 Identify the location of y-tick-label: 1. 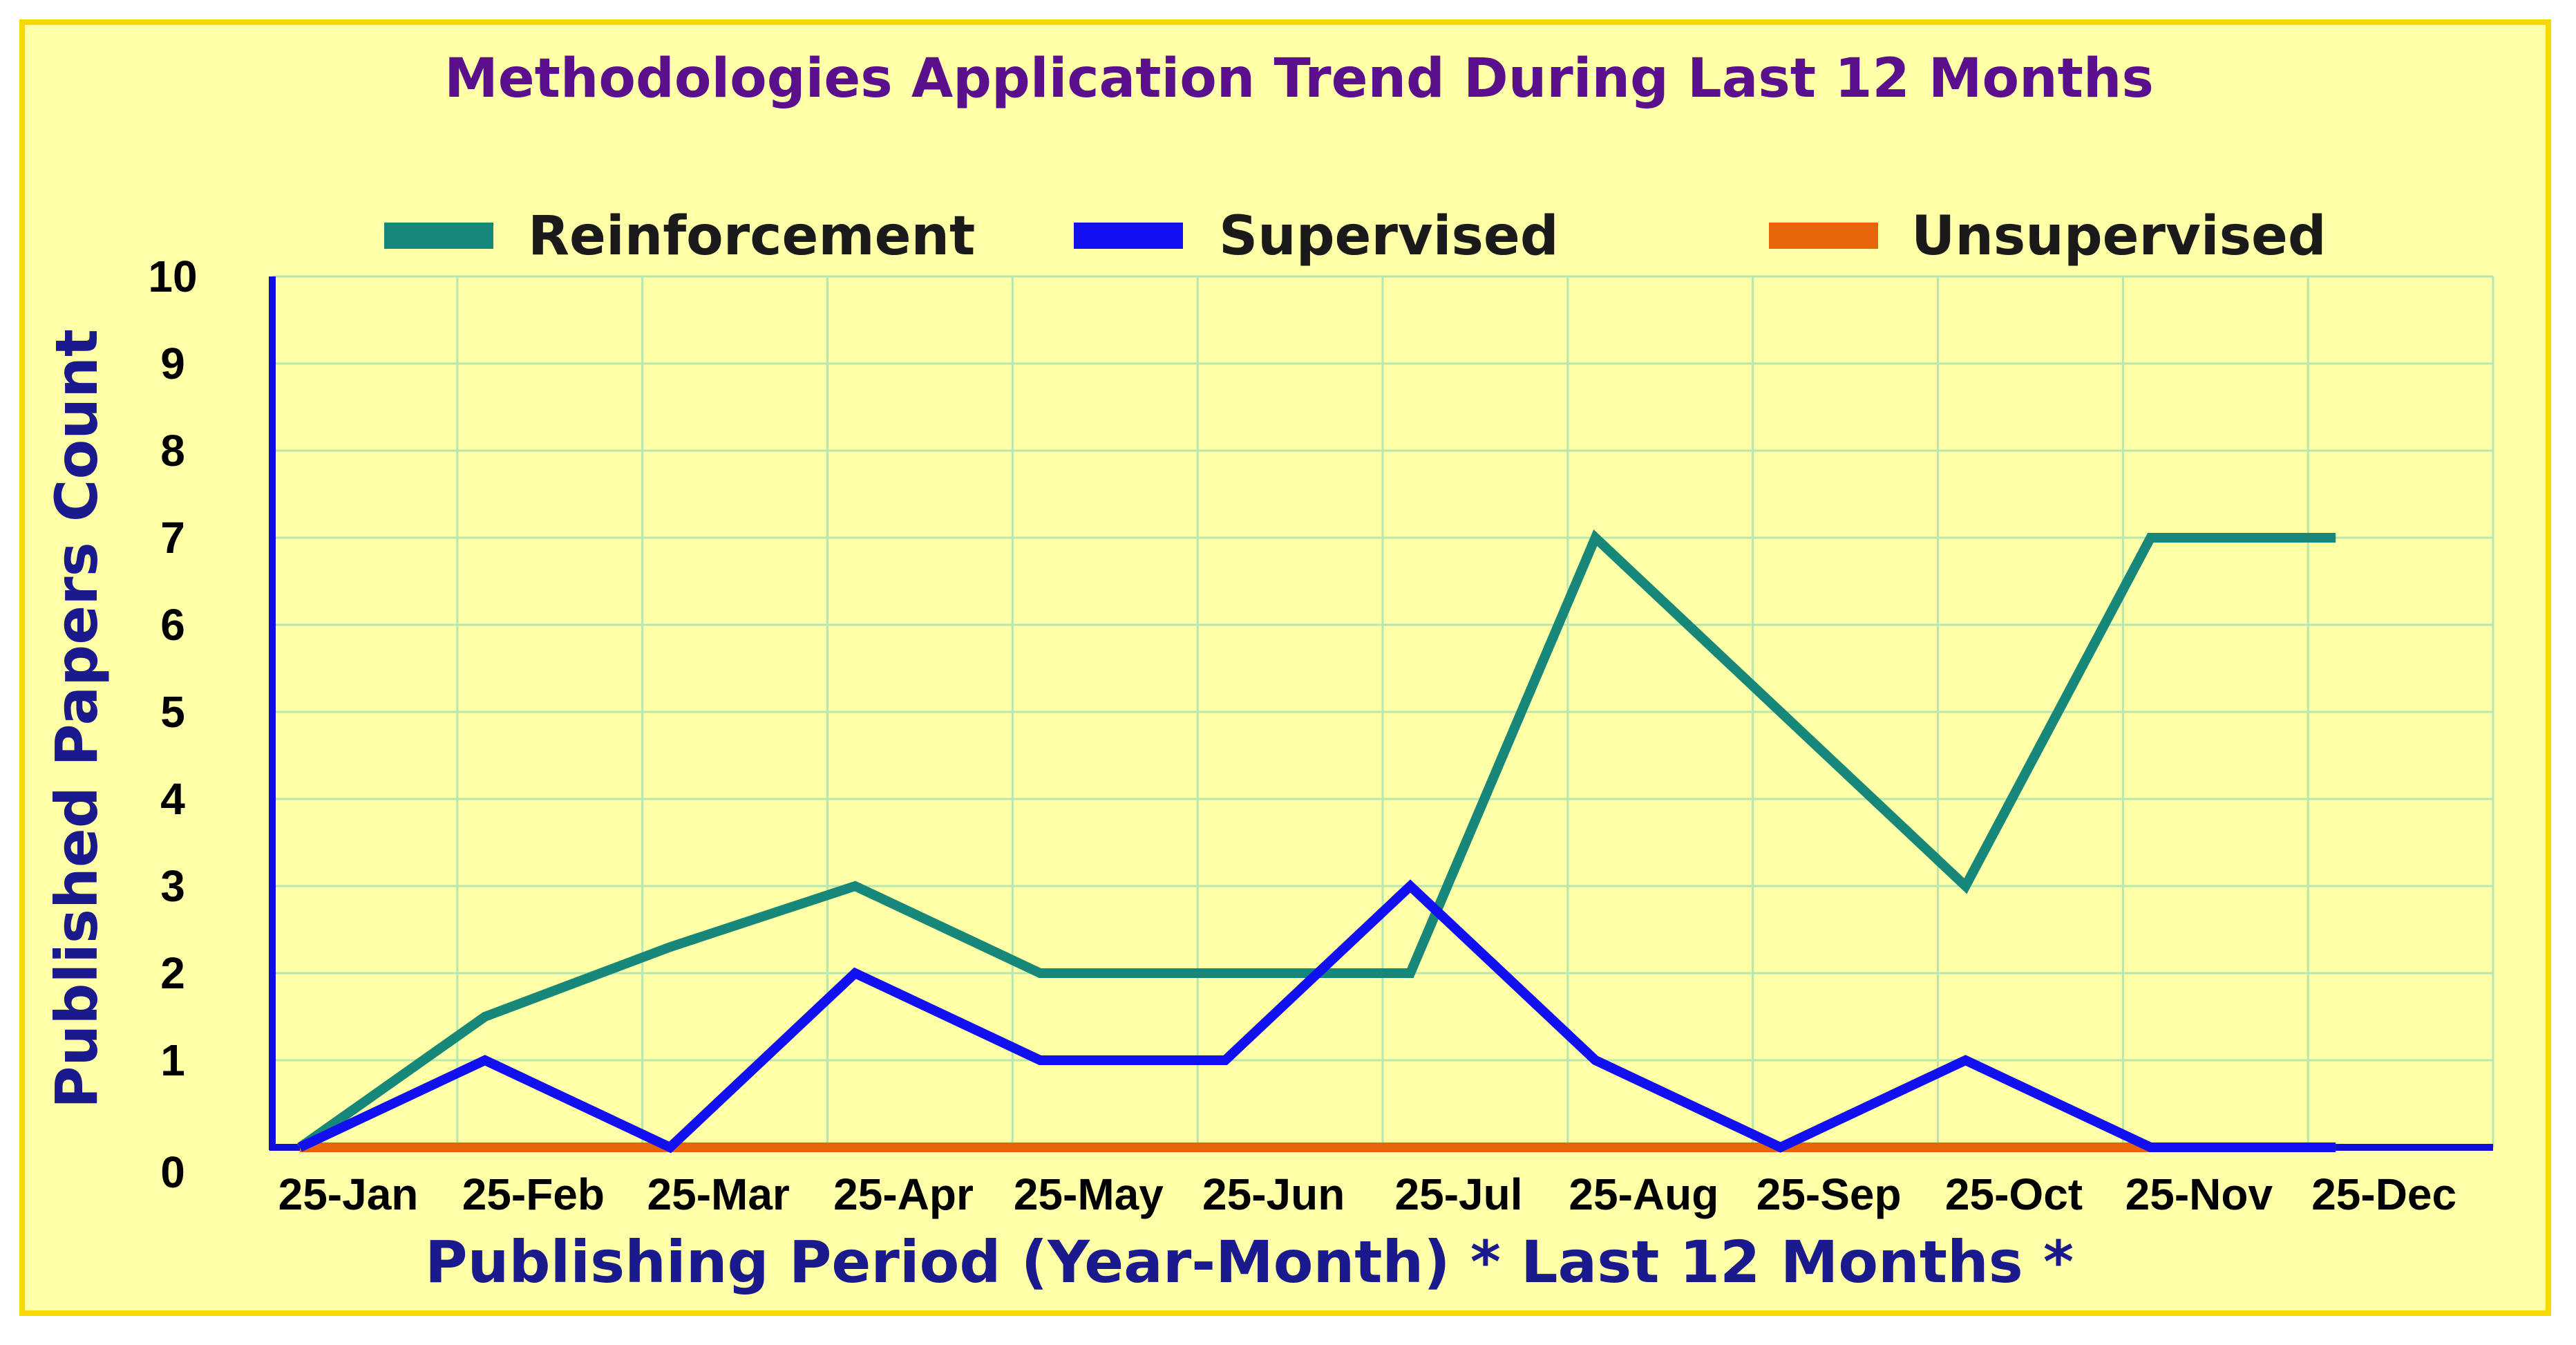
(172, 1060).